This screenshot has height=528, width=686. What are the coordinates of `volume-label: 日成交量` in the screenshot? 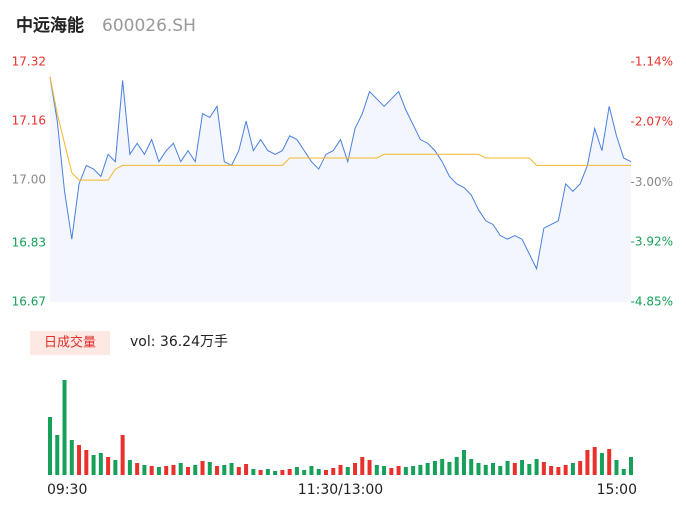 It's located at (70, 343).